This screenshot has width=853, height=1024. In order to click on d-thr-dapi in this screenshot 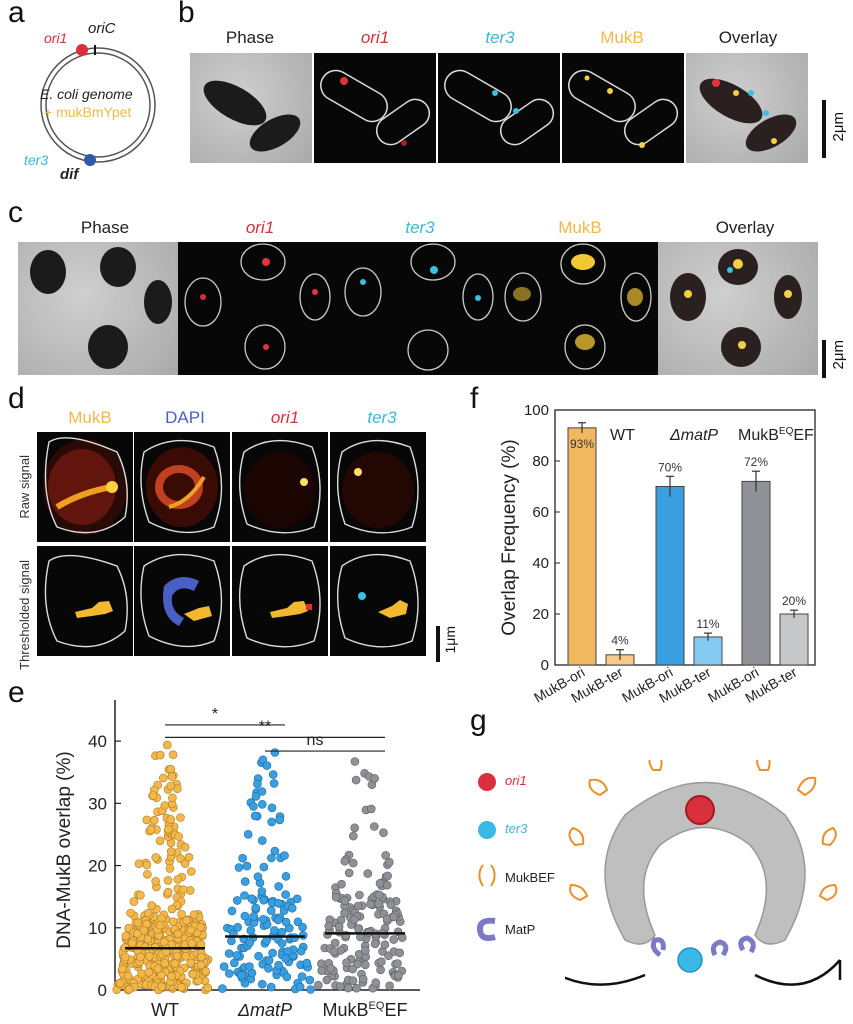, I will do `click(182, 601)`.